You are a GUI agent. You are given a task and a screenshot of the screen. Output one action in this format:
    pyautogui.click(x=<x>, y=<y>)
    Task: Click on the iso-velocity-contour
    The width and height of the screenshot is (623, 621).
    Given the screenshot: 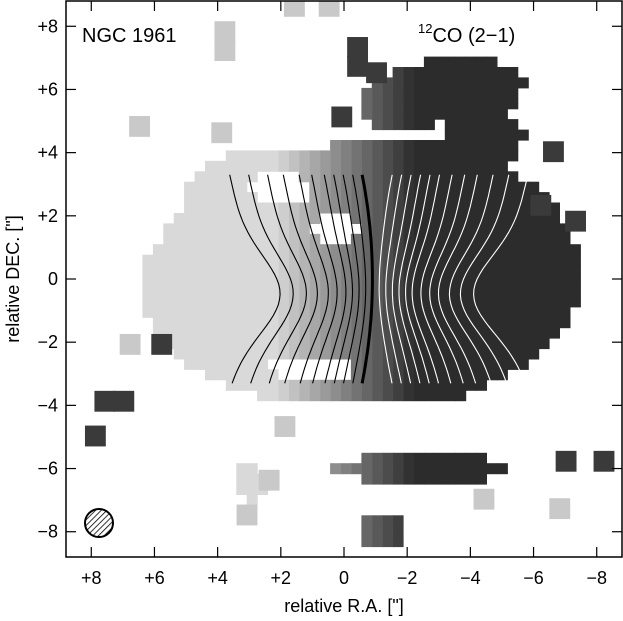 What is the action you would take?
    pyautogui.click(x=447, y=279)
    